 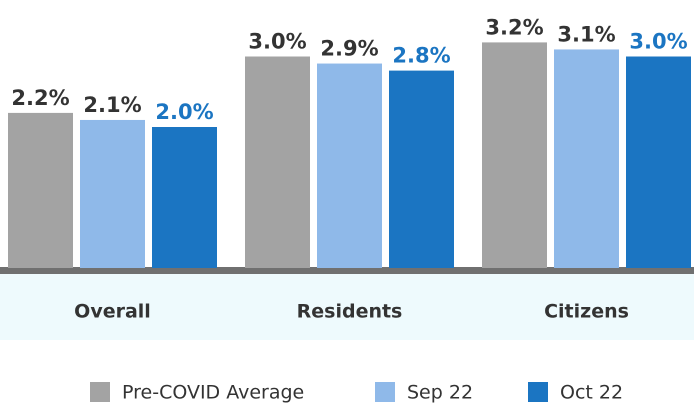 What do you see at coordinates (184, 112) in the screenshot?
I see `value-label: 2.0%` at bounding box center [184, 112].